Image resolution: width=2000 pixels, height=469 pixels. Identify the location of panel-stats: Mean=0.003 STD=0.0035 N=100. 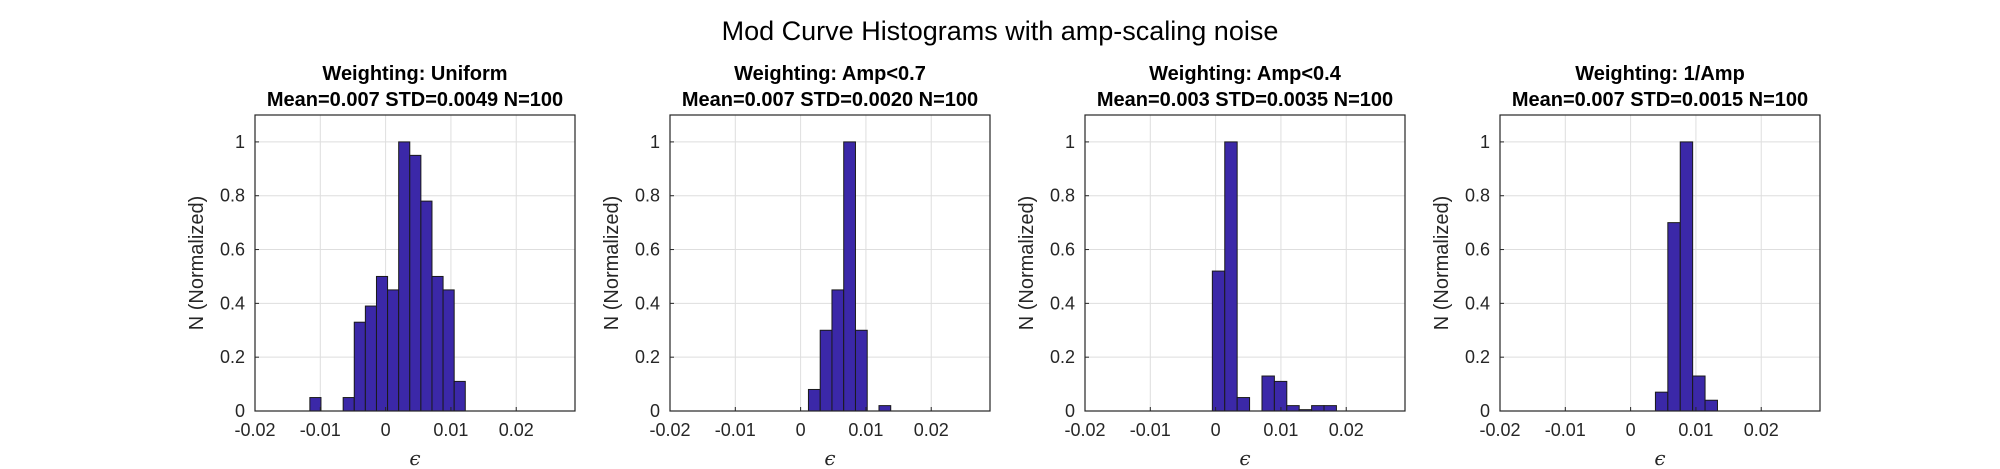
(1245, 100).